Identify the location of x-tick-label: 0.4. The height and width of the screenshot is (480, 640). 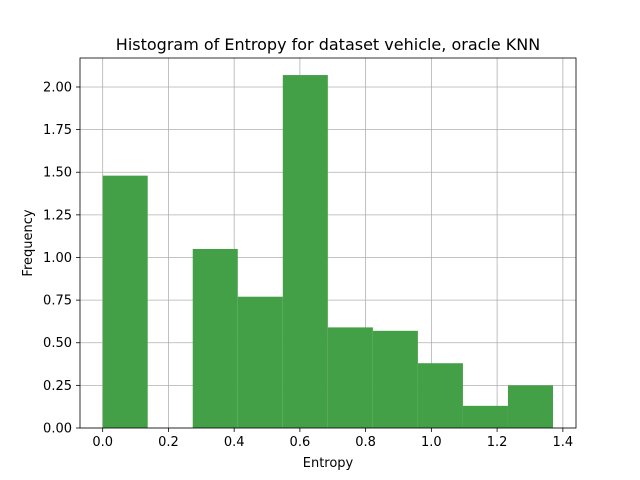
(234, 442).